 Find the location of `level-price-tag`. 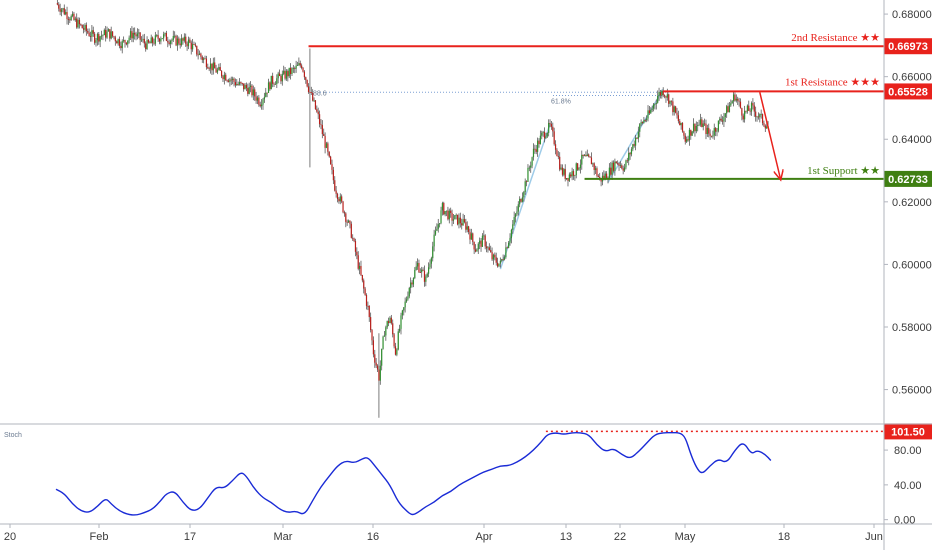

level-price-tag is located at coordinates (908, 46).